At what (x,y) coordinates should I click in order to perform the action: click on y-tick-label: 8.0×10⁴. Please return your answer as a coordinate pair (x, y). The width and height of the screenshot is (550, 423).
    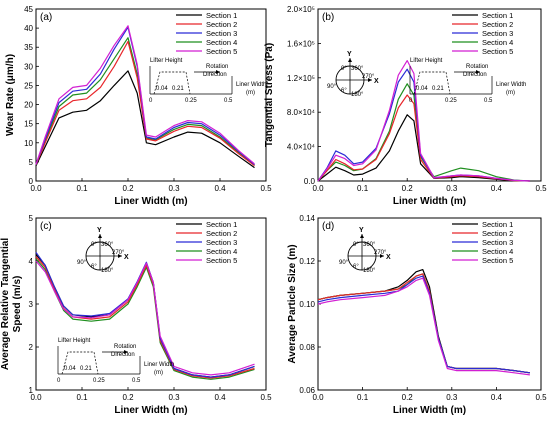
    Looking at the image, I should click on (301, 112).